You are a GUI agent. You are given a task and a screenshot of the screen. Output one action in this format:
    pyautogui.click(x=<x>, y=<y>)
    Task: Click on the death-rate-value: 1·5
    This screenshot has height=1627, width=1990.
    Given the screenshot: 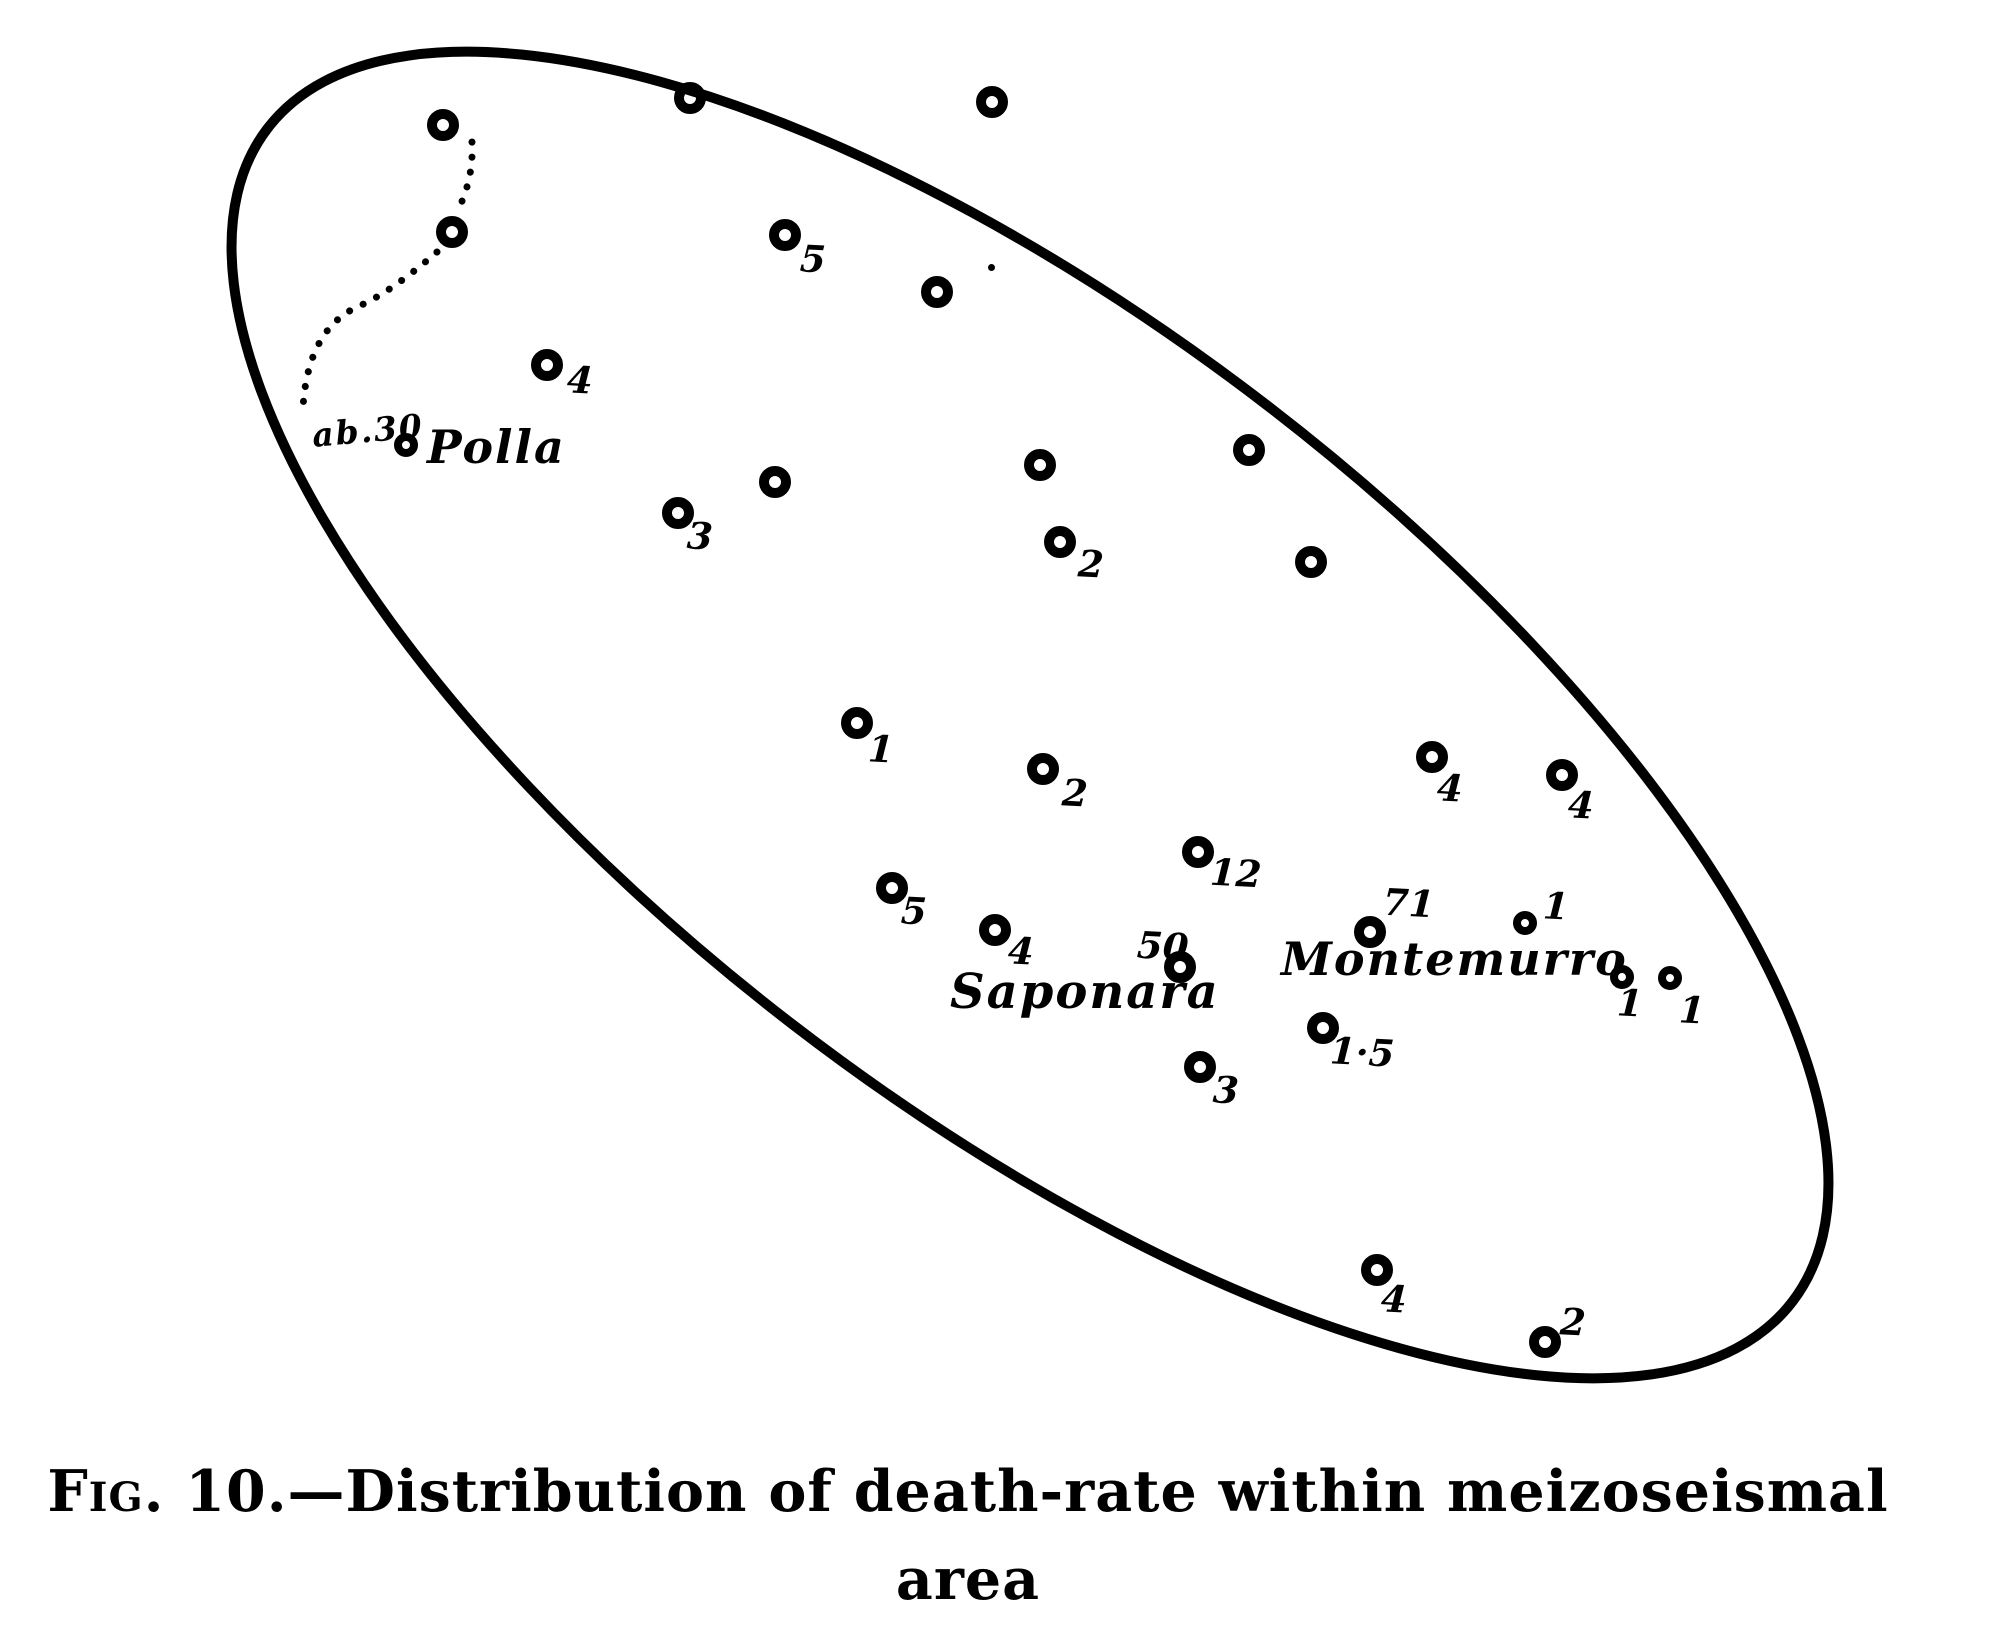 What is the action you would take?
    pyautogui.click(x=1362, y=1052)
    